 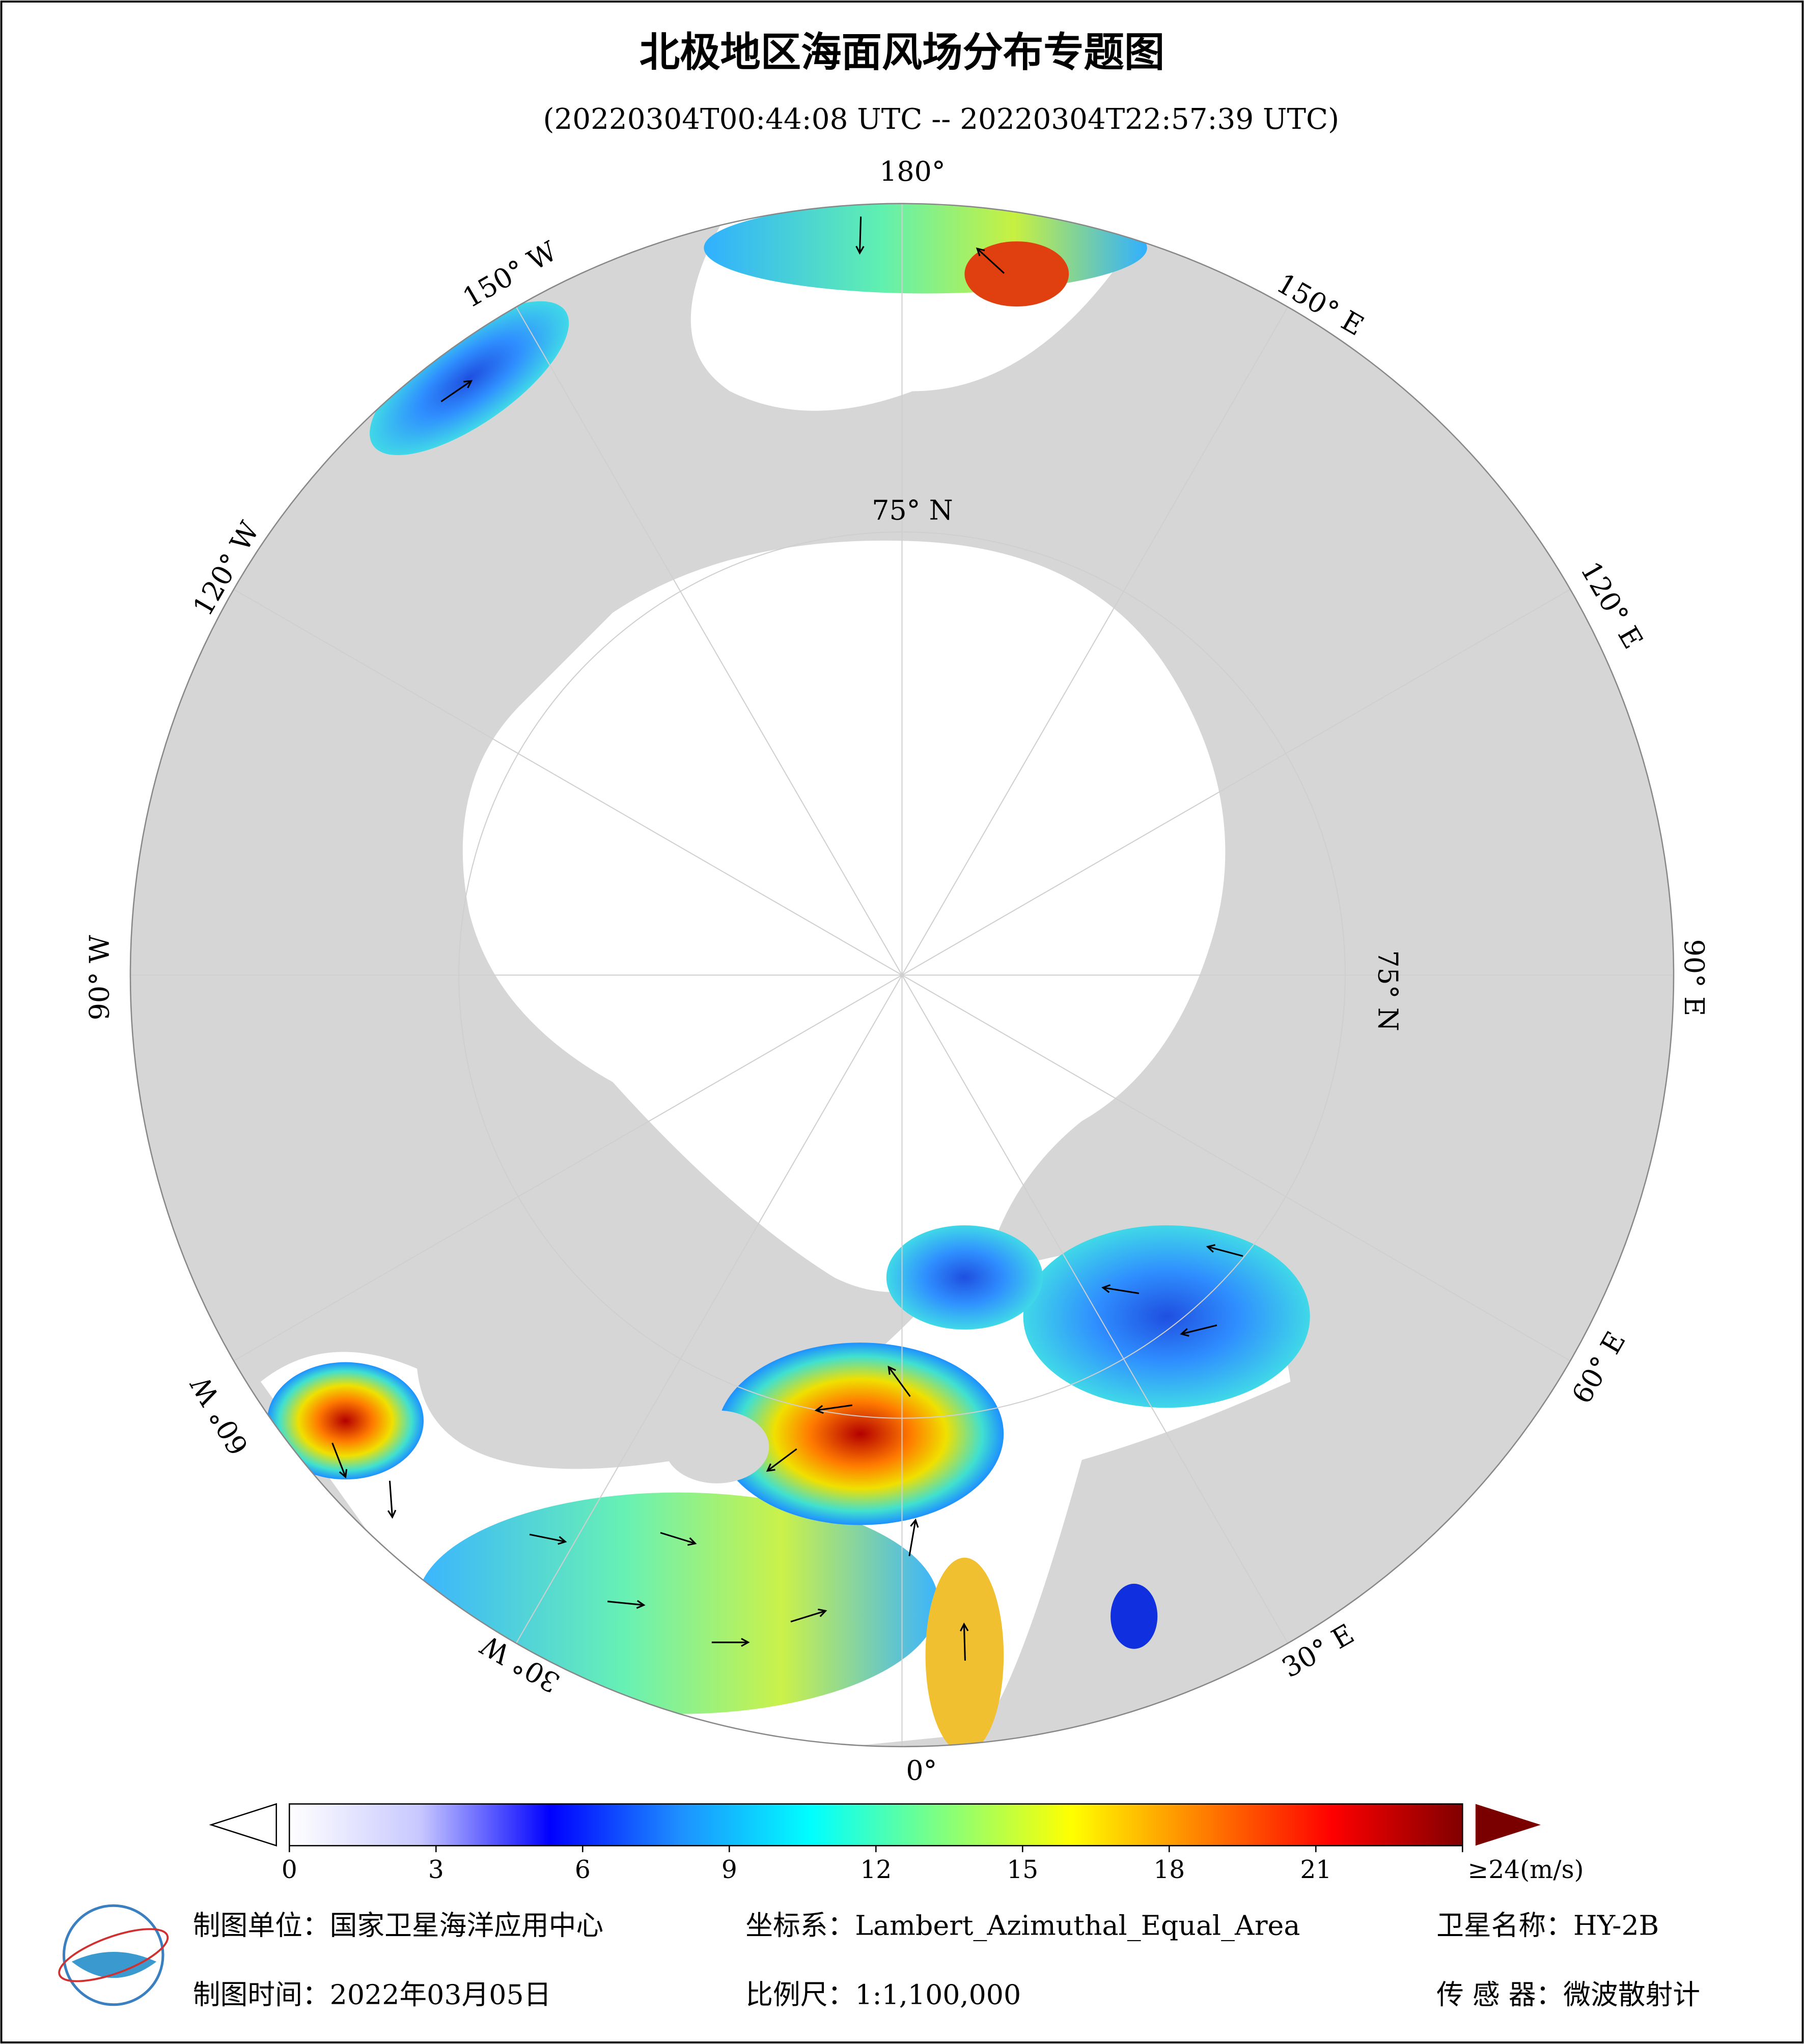 What do you see at coordinates (883, 1994) in the screenshot?
I see `footer-field: 比例尺：1:1,100,000` at bounding box center [883, 1994].